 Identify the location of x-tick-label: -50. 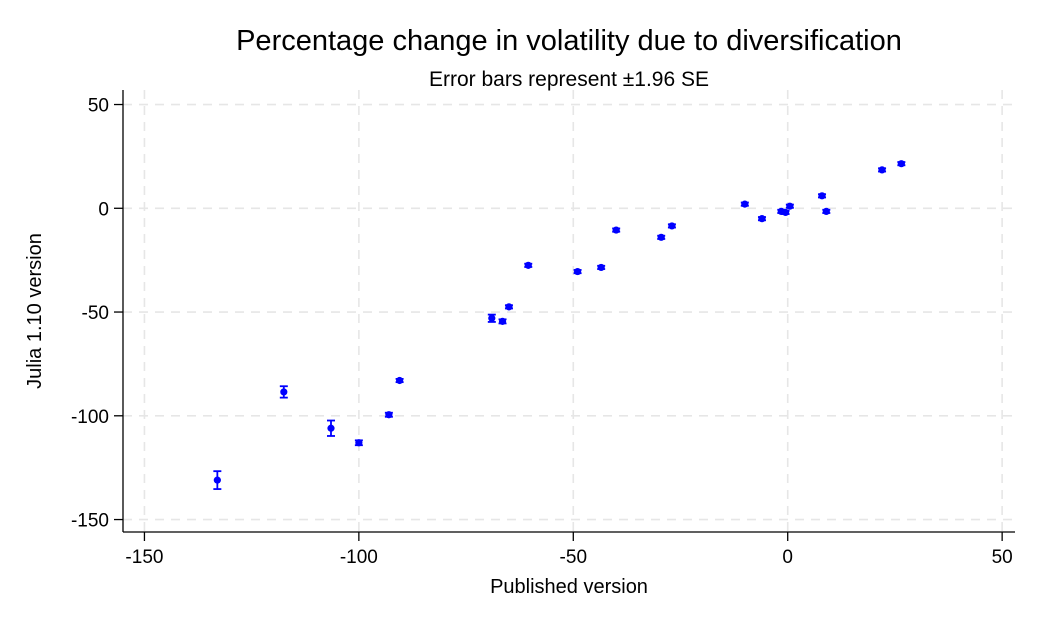
(573, 557).